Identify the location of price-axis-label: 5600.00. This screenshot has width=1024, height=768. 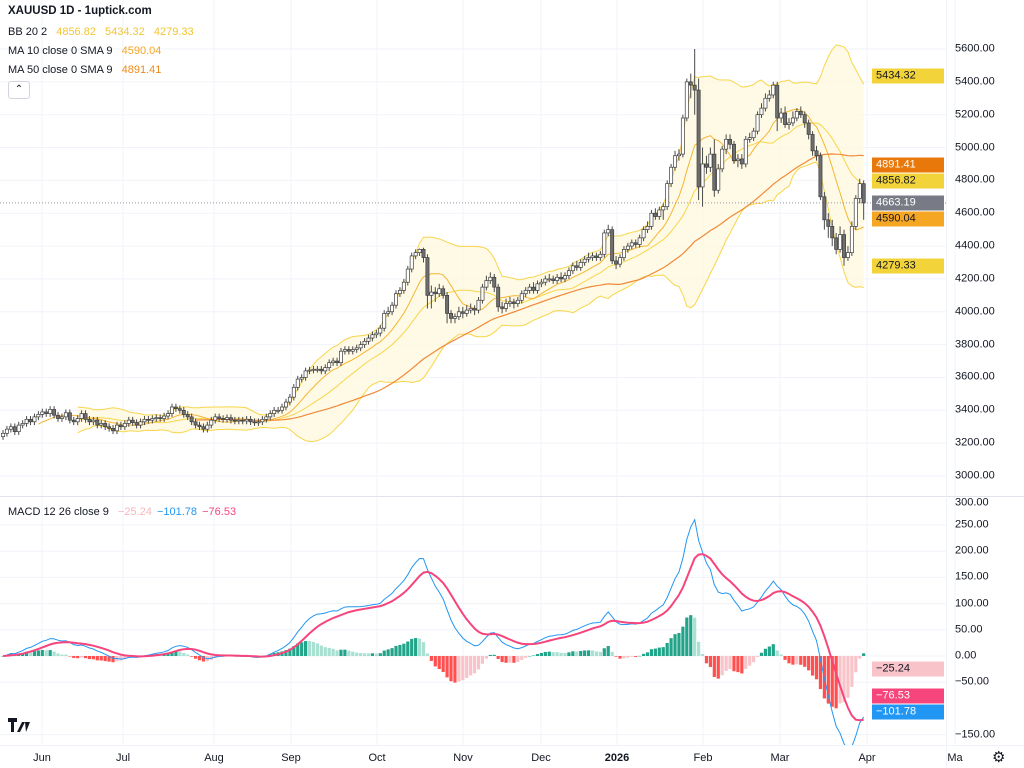
(975, 48).